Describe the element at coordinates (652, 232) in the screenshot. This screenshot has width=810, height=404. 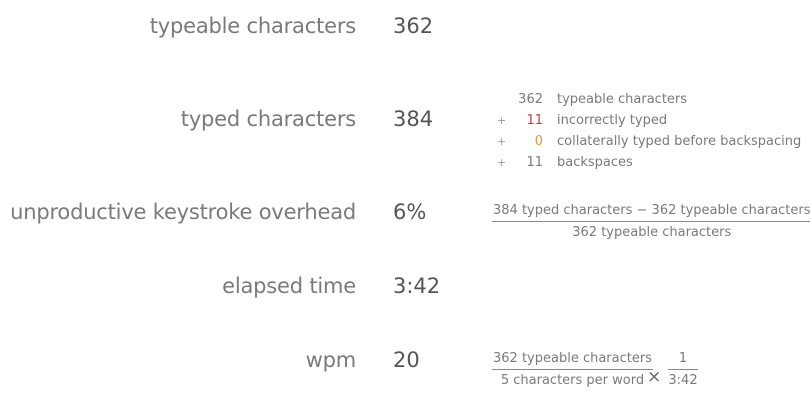
I see `overhead-formula-denominator: 362 typeable characters` at that location.